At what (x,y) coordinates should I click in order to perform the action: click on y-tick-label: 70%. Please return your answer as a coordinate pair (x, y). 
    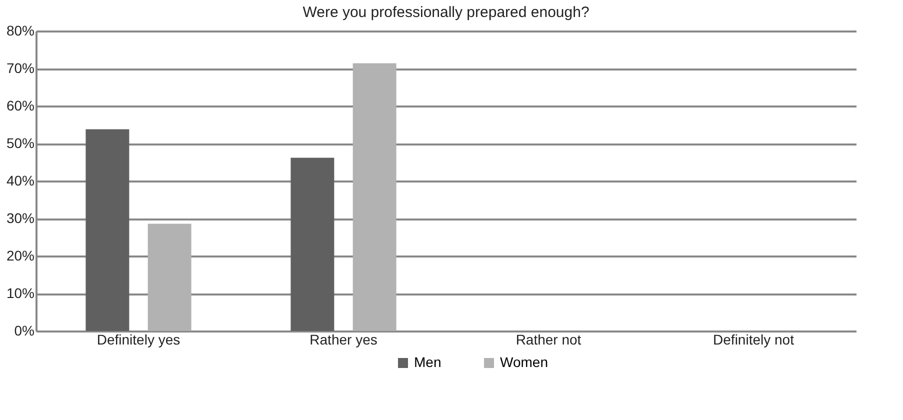
    Looking at the image, I should click on (20, 68).